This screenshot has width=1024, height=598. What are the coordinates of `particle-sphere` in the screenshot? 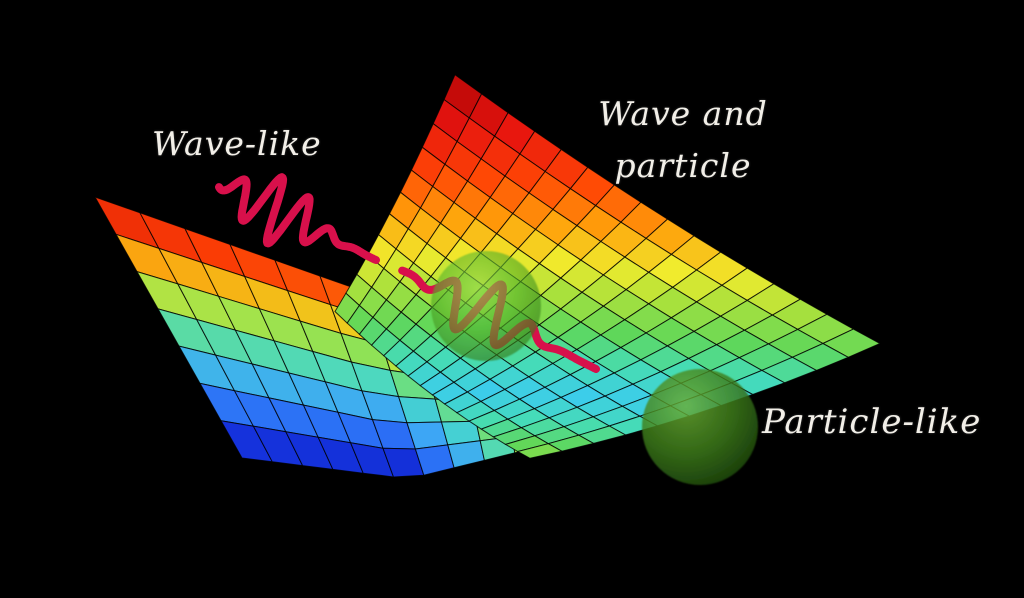 It's located at (700, 427).